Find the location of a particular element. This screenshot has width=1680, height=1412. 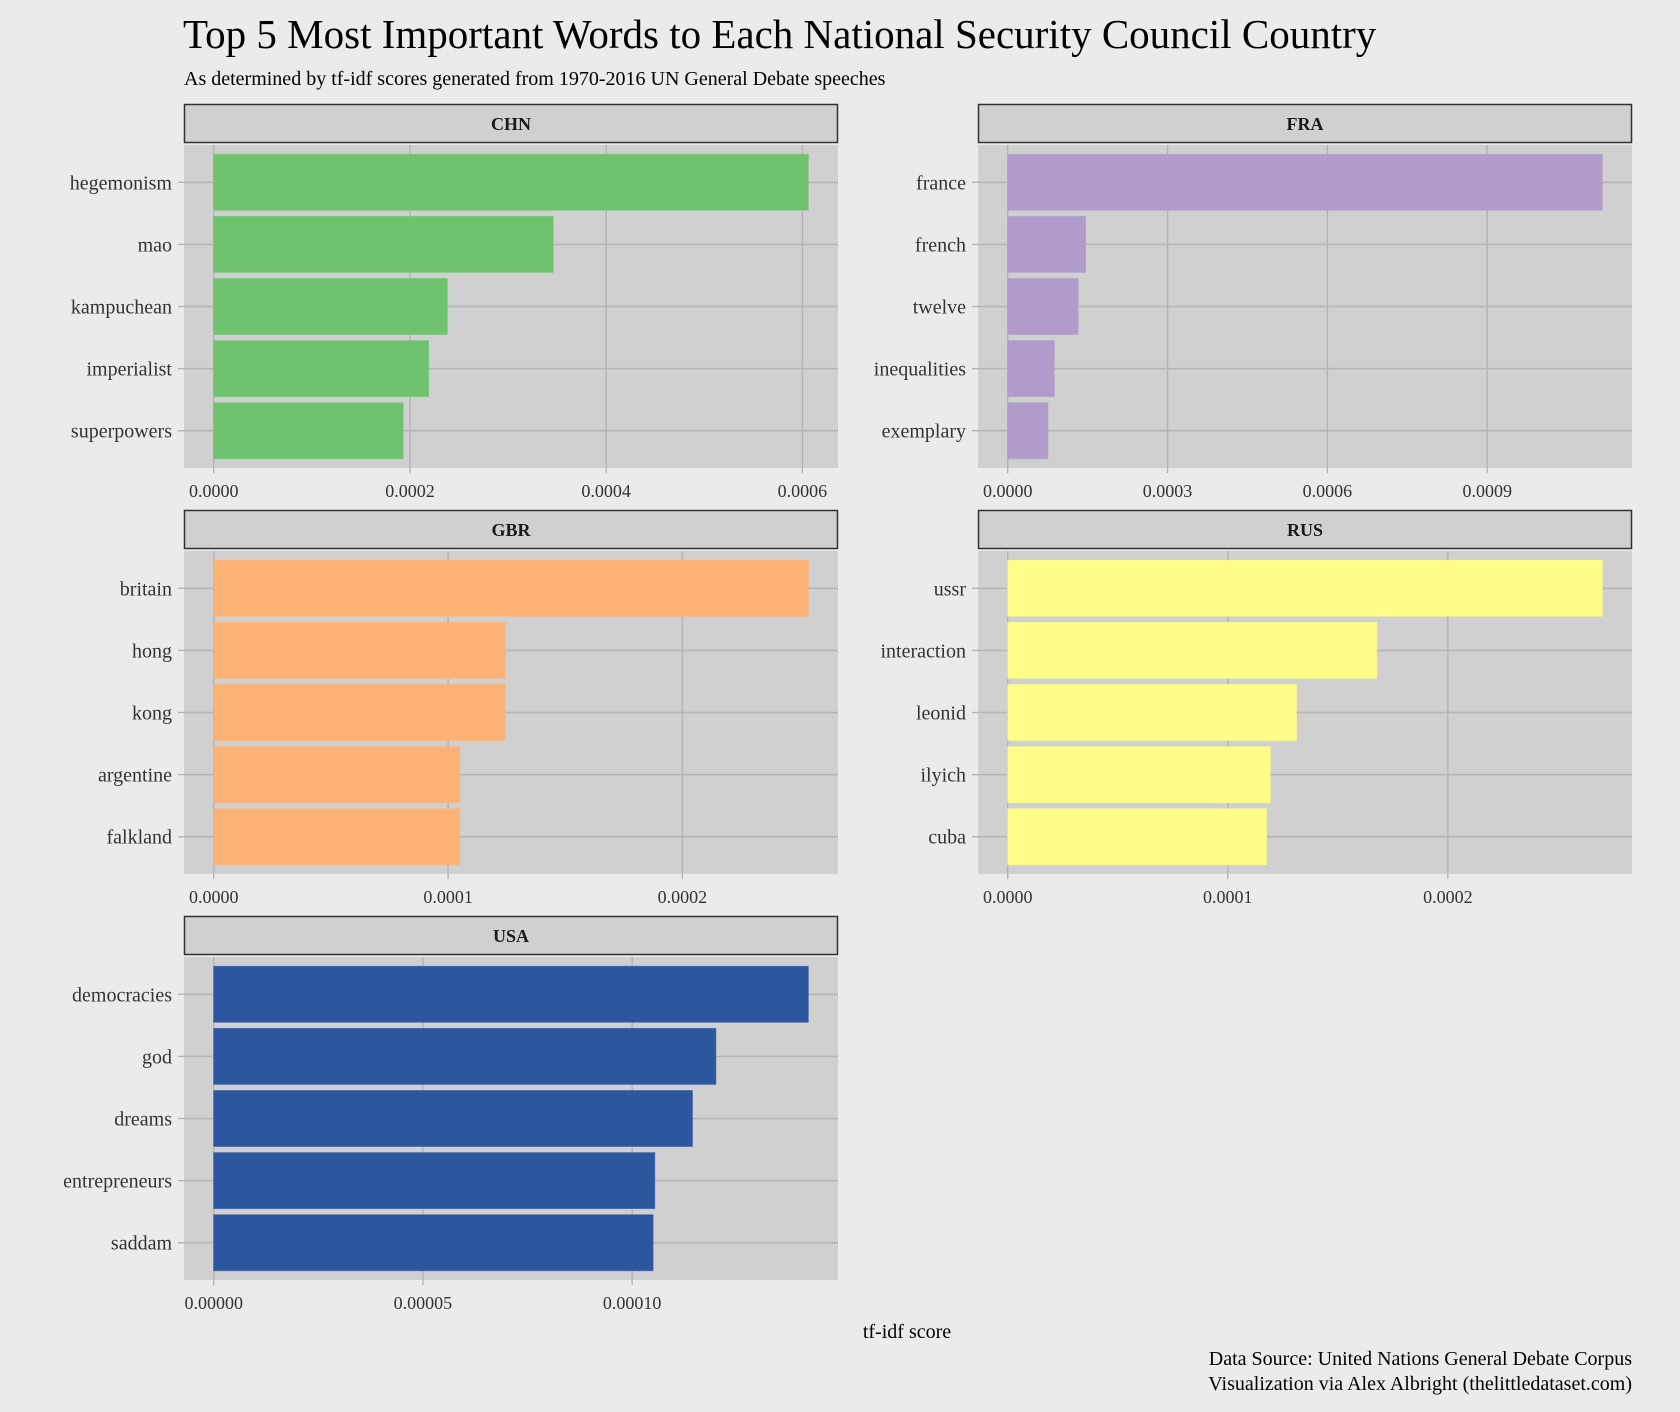

bar-falkland is located at coordinates (337, 837).